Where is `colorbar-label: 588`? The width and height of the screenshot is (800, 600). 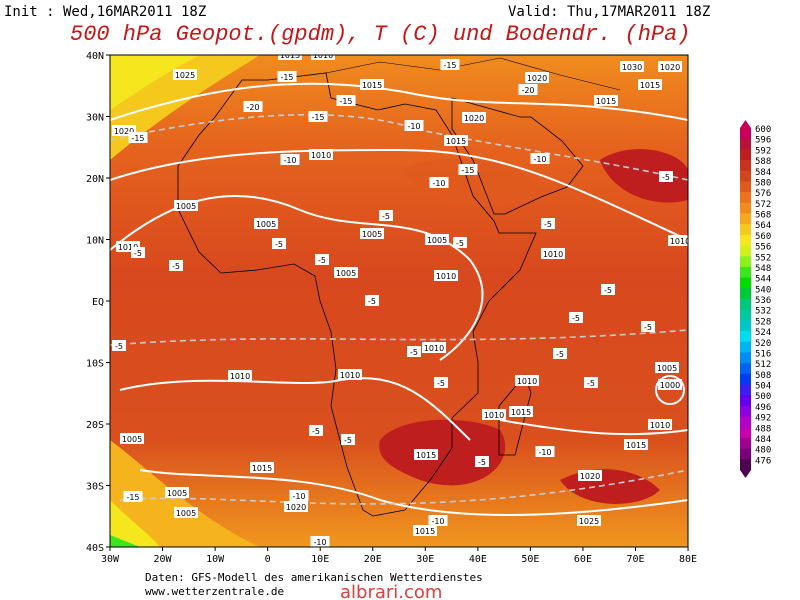 colorbar-label: 588 is located at coordinates (763, 162).